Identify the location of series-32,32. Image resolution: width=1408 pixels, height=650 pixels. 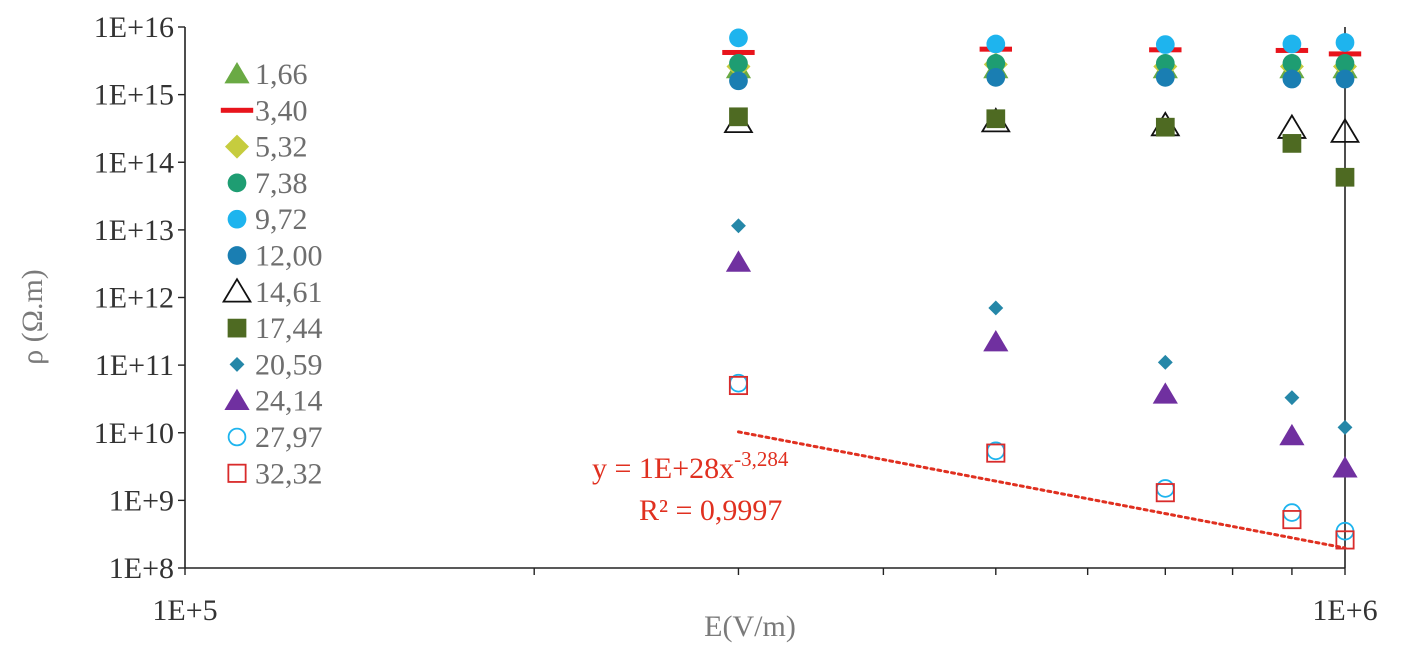
(1041, 462).